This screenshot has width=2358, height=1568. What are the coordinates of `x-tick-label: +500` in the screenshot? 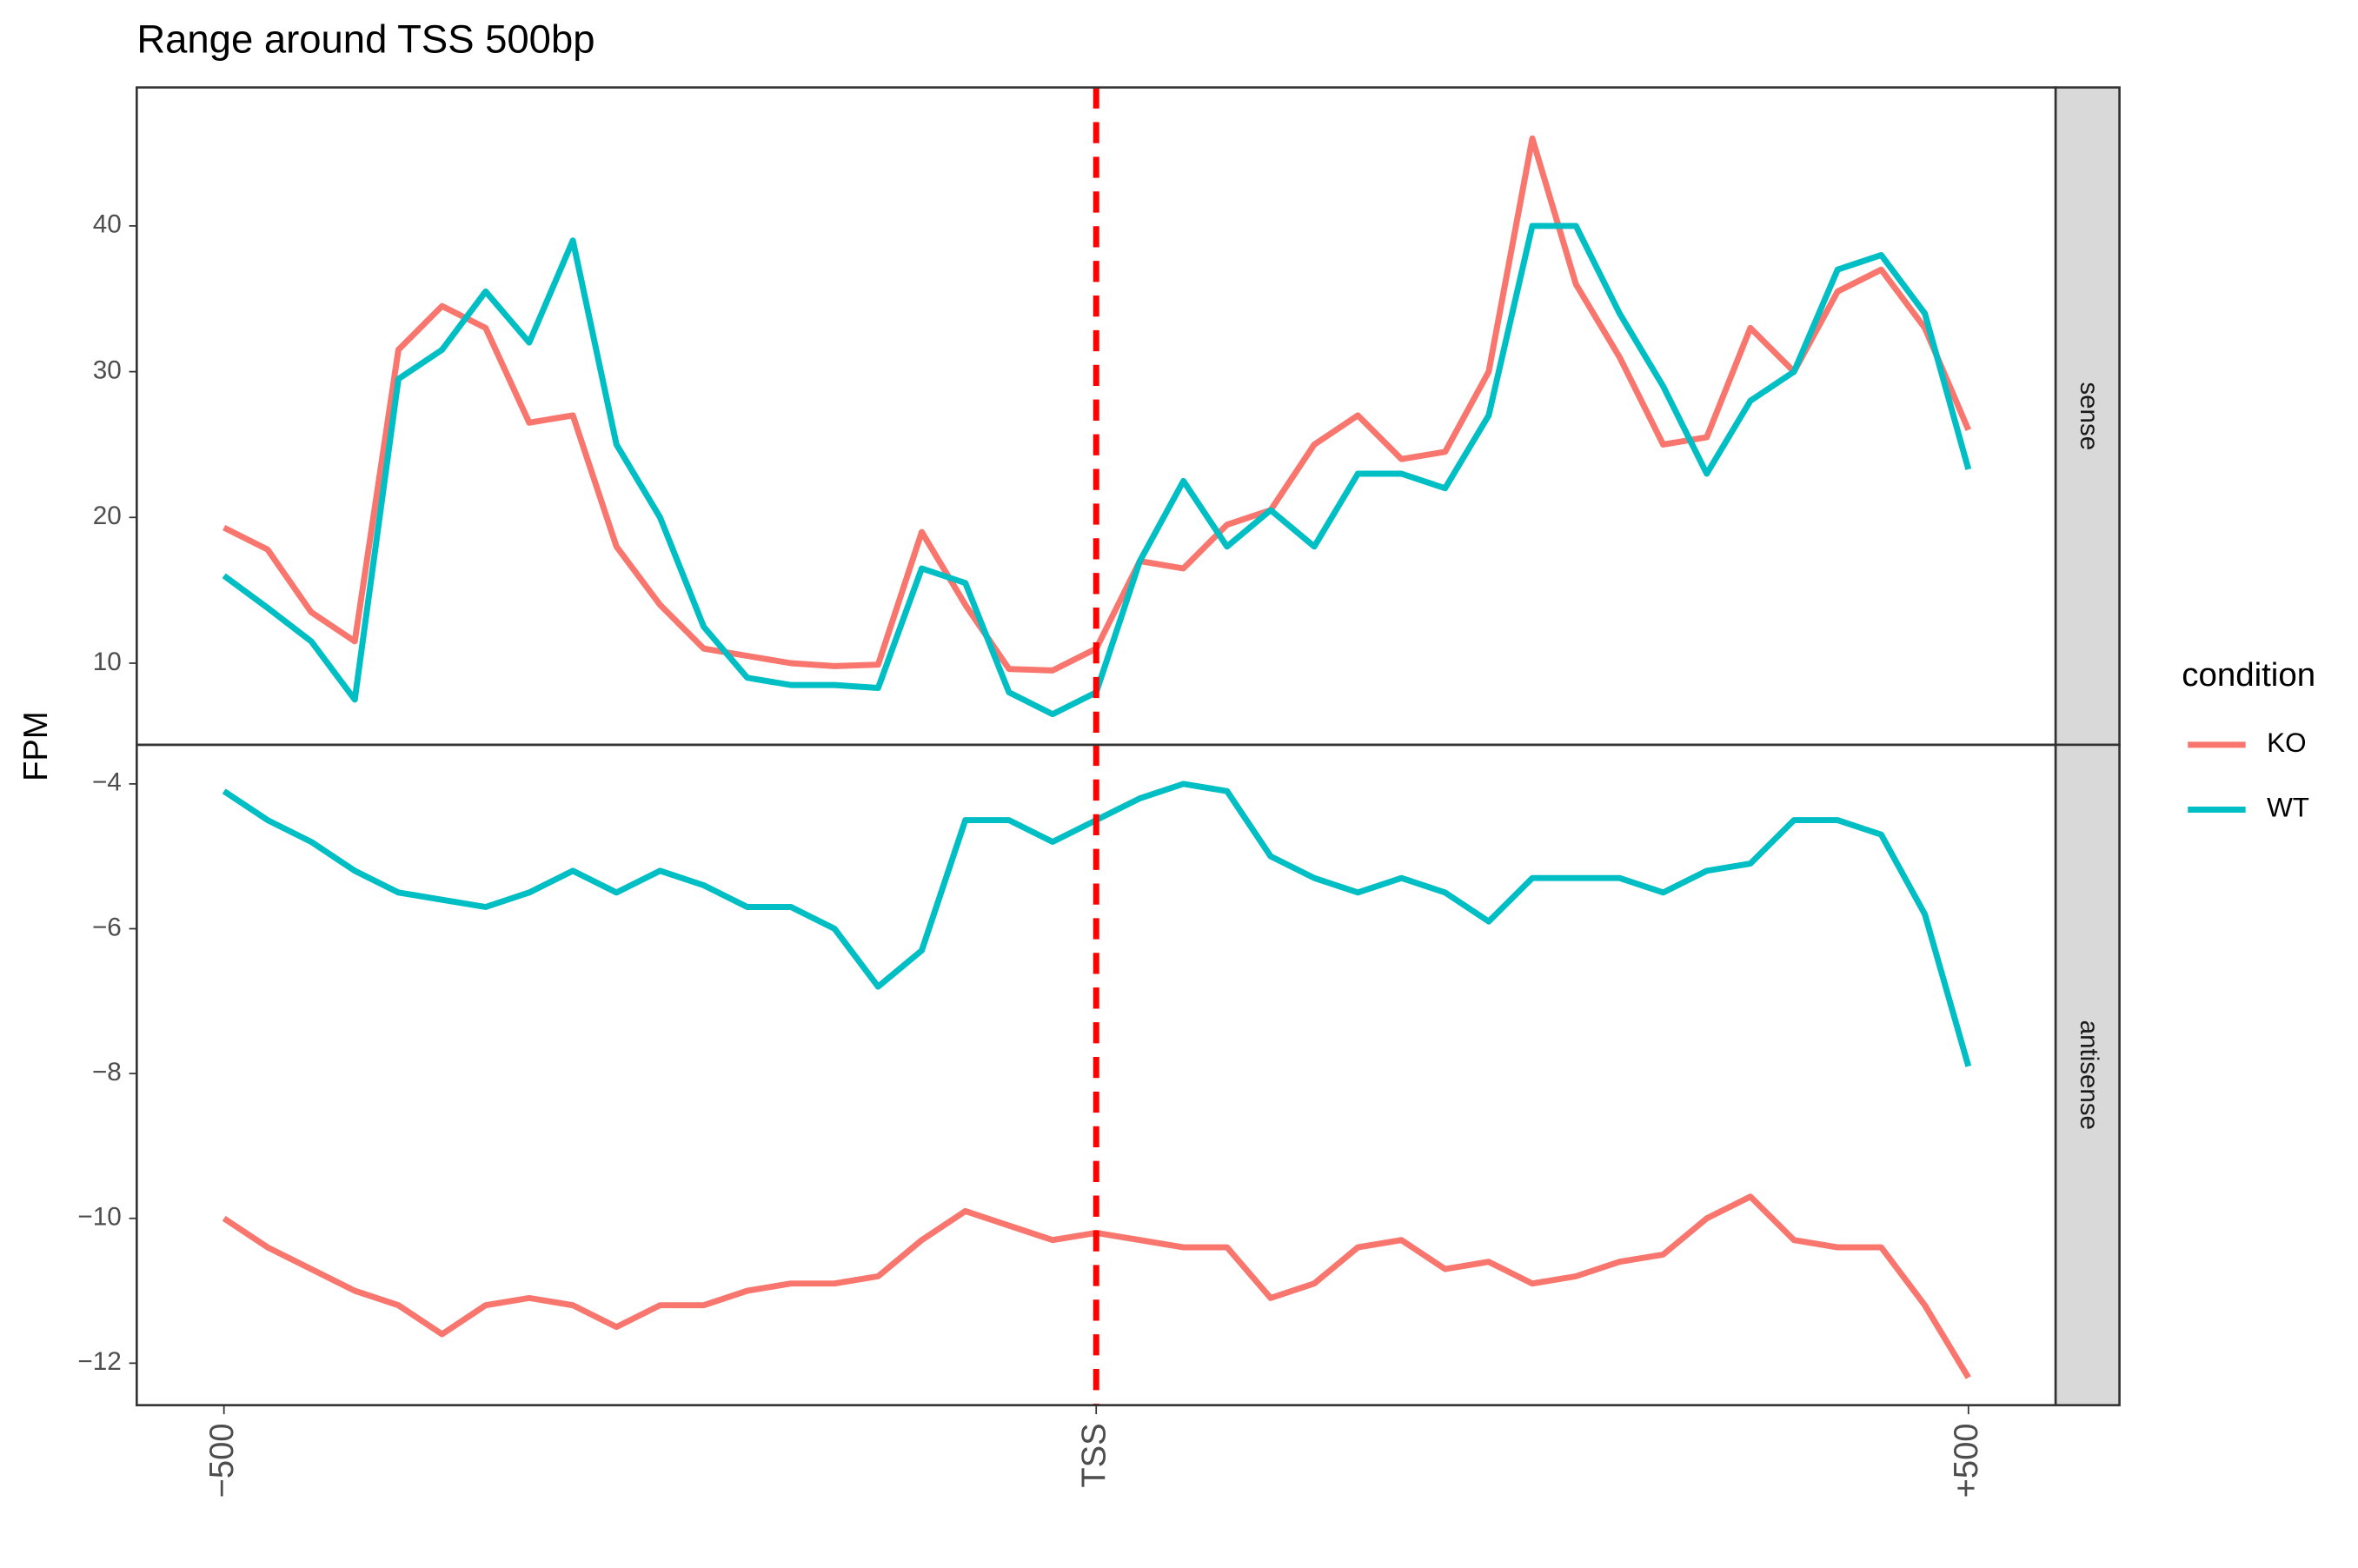 It's located at (1966, 1460).